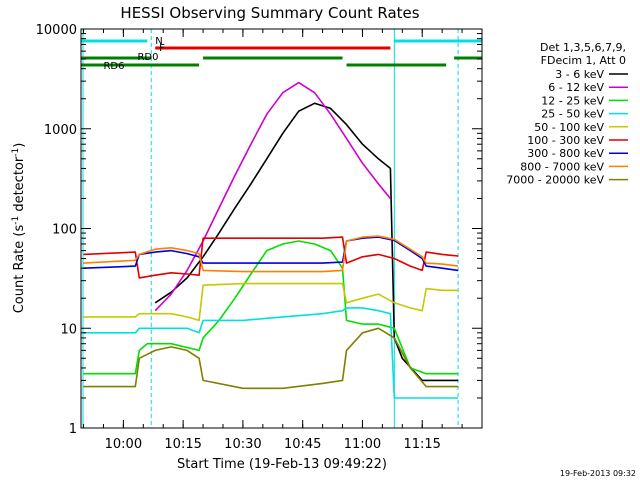 Image resolution: width=640 pixels, height=480 pixels. What do you see at coordinates (123, 444) in the screenshot?
I see `x-tick-label: 10:00` at bounding box center [123, 444].